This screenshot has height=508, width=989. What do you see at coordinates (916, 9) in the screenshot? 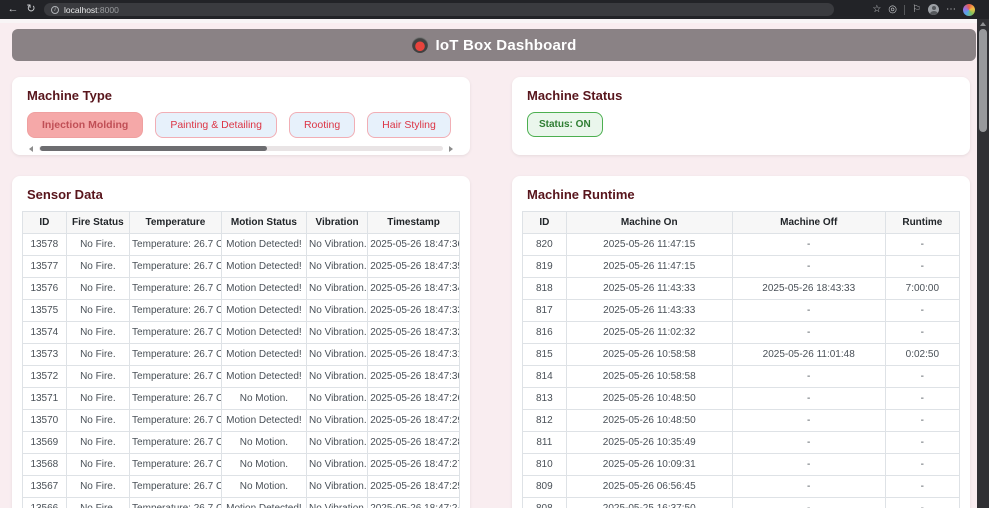
I see `collections-icon: ⚐` at bounding box center [916, 9].